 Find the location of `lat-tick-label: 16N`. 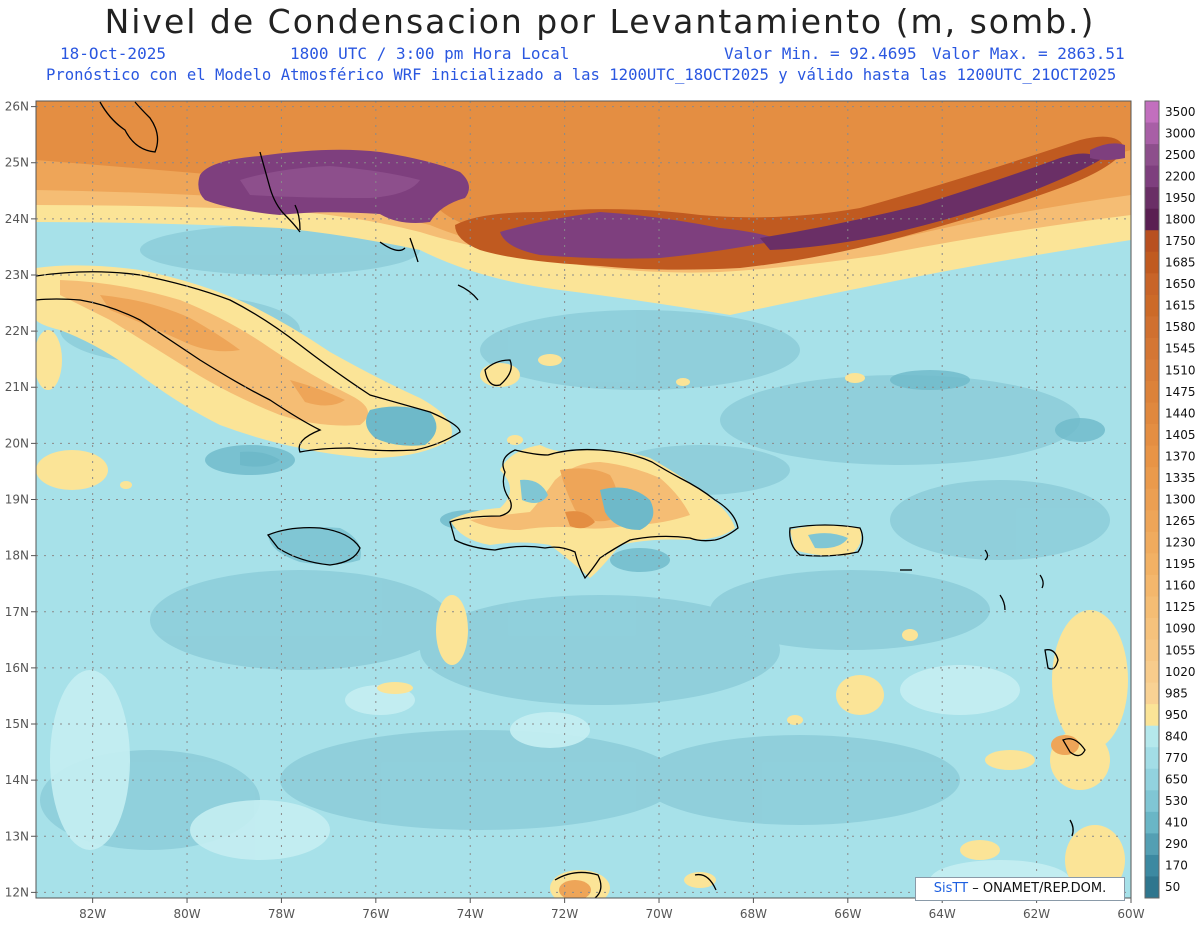

lat-tick-label: 16N is located at coordinates (17, 668).